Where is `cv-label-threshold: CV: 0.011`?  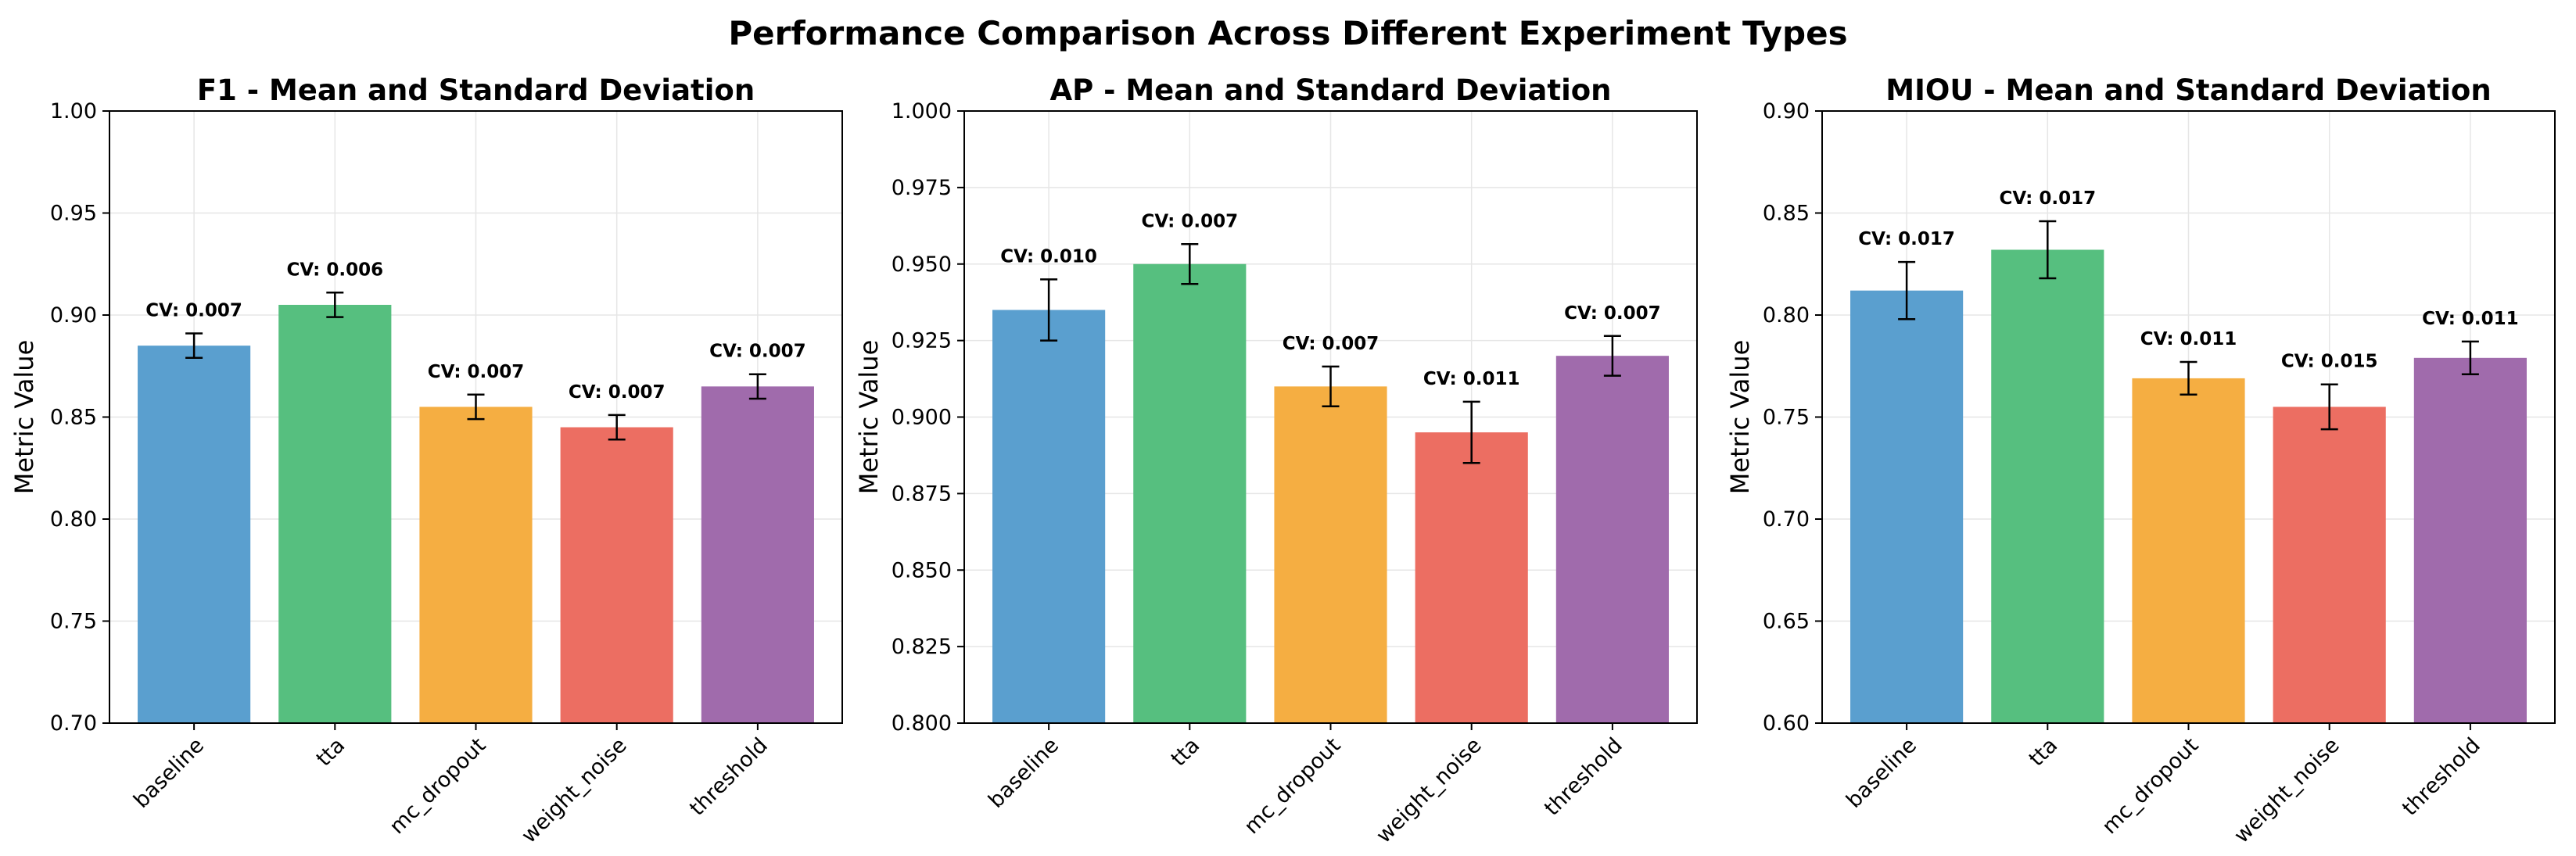 cv-label-threshold: CV: 0.011 is located at coordinates (2470, 319).